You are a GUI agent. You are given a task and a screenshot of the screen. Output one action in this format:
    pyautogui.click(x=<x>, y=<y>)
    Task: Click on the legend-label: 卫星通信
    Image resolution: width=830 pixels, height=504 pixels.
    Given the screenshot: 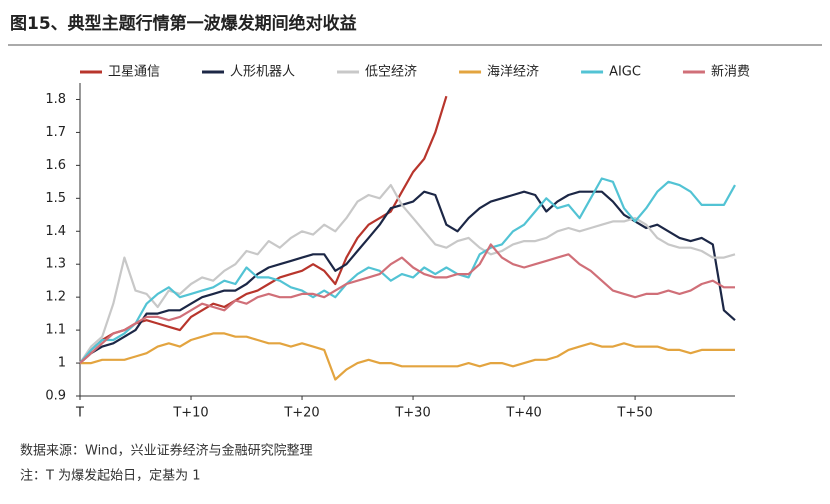 What is the action you would take?
    pyautogui.click(x=134, y=72)
    